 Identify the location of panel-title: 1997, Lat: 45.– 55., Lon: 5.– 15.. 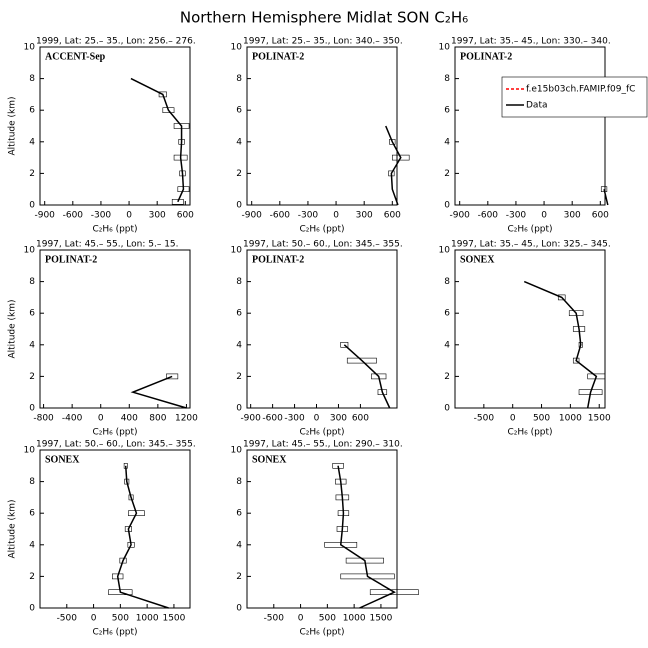
(107, 245).